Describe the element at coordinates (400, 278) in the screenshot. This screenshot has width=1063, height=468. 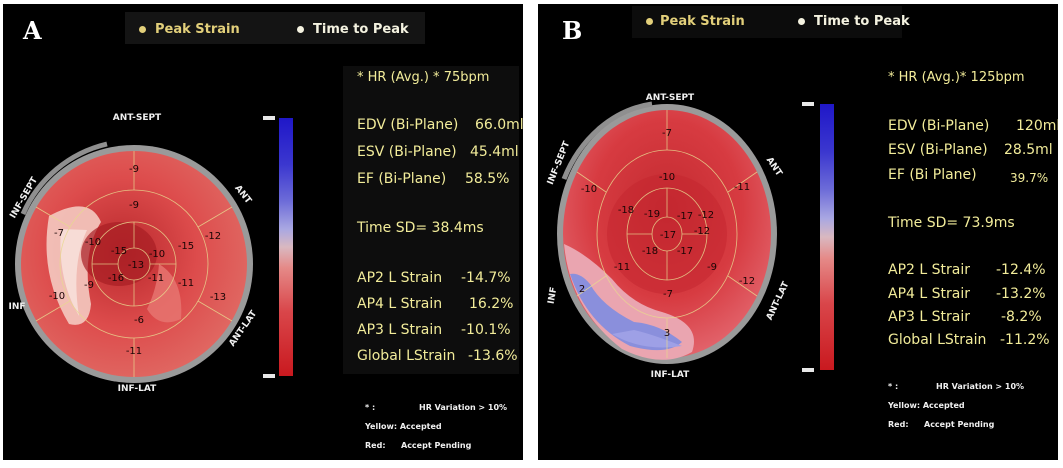
I see `ap2-strain-label: AP2 L Strain` at that location.